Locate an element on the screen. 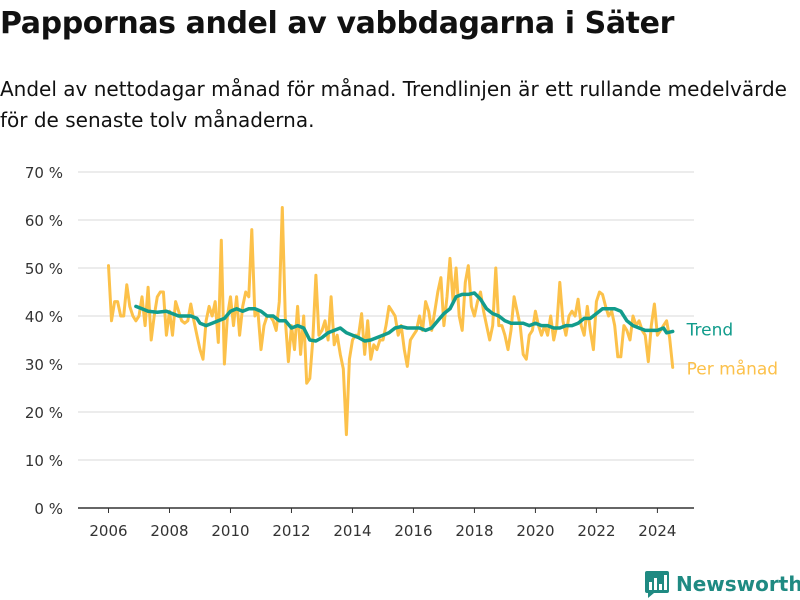 This screenshot has width=800, height=600. x-tick-label: 2016 is located at coordinates (413, 531).